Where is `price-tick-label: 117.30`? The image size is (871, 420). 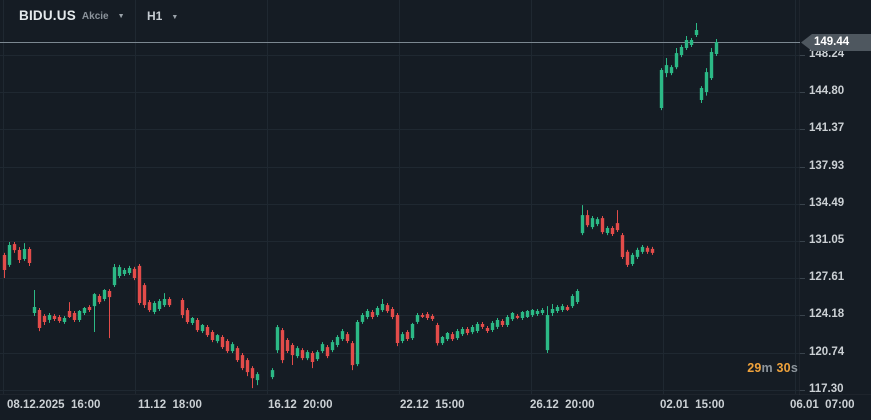
price-tick-label: 117.30 is located at coordinates (826, 389).